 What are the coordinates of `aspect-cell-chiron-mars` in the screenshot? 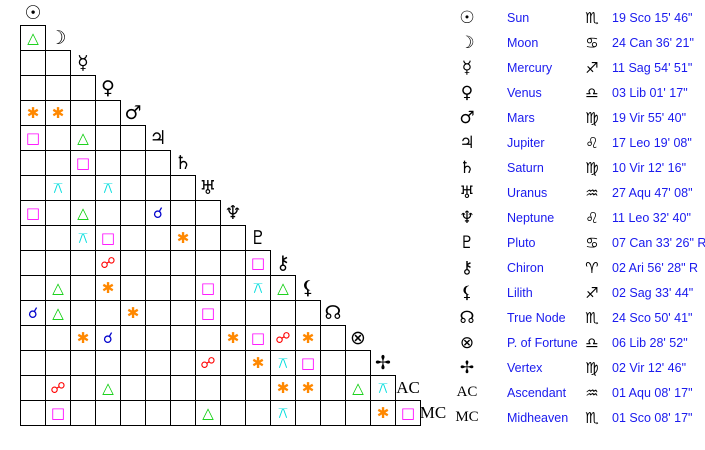 It's located at (133, 263).